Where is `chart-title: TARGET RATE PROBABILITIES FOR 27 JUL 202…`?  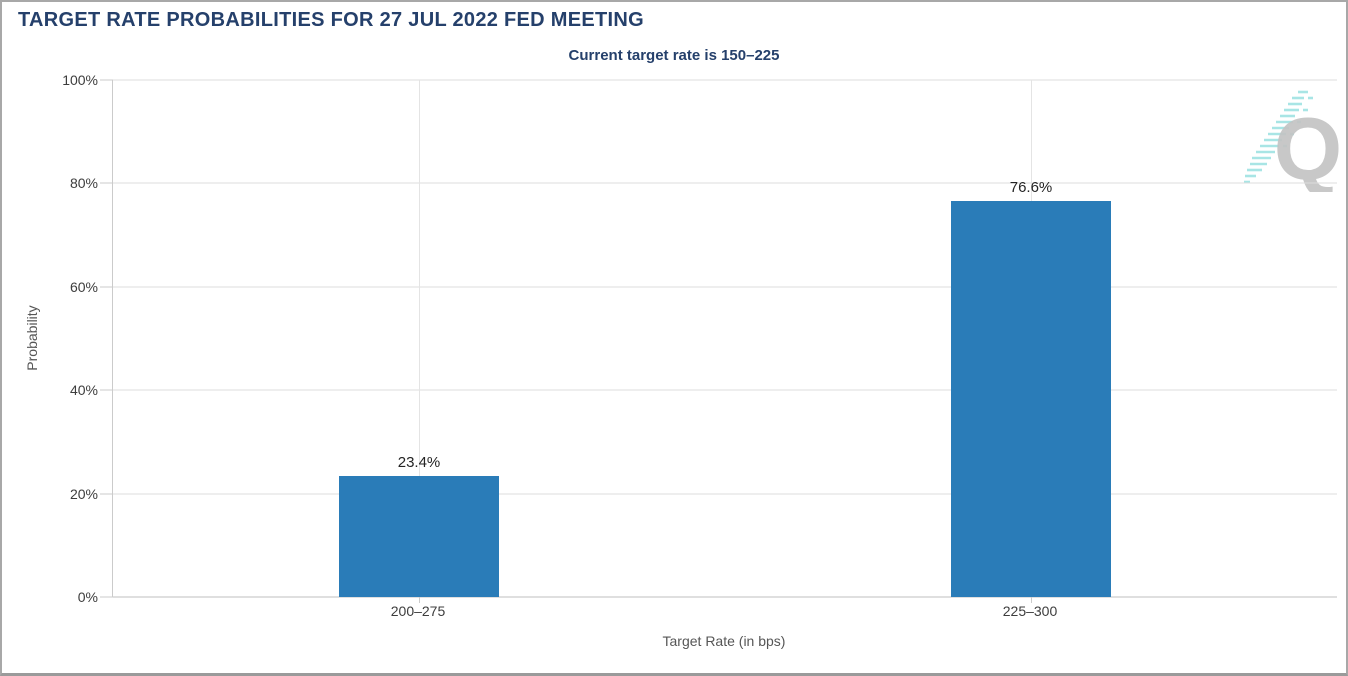 chart-title: TARGET RATE PROBABILITIES FOR 27 JUL 202… is located at coordinates (331, 20).